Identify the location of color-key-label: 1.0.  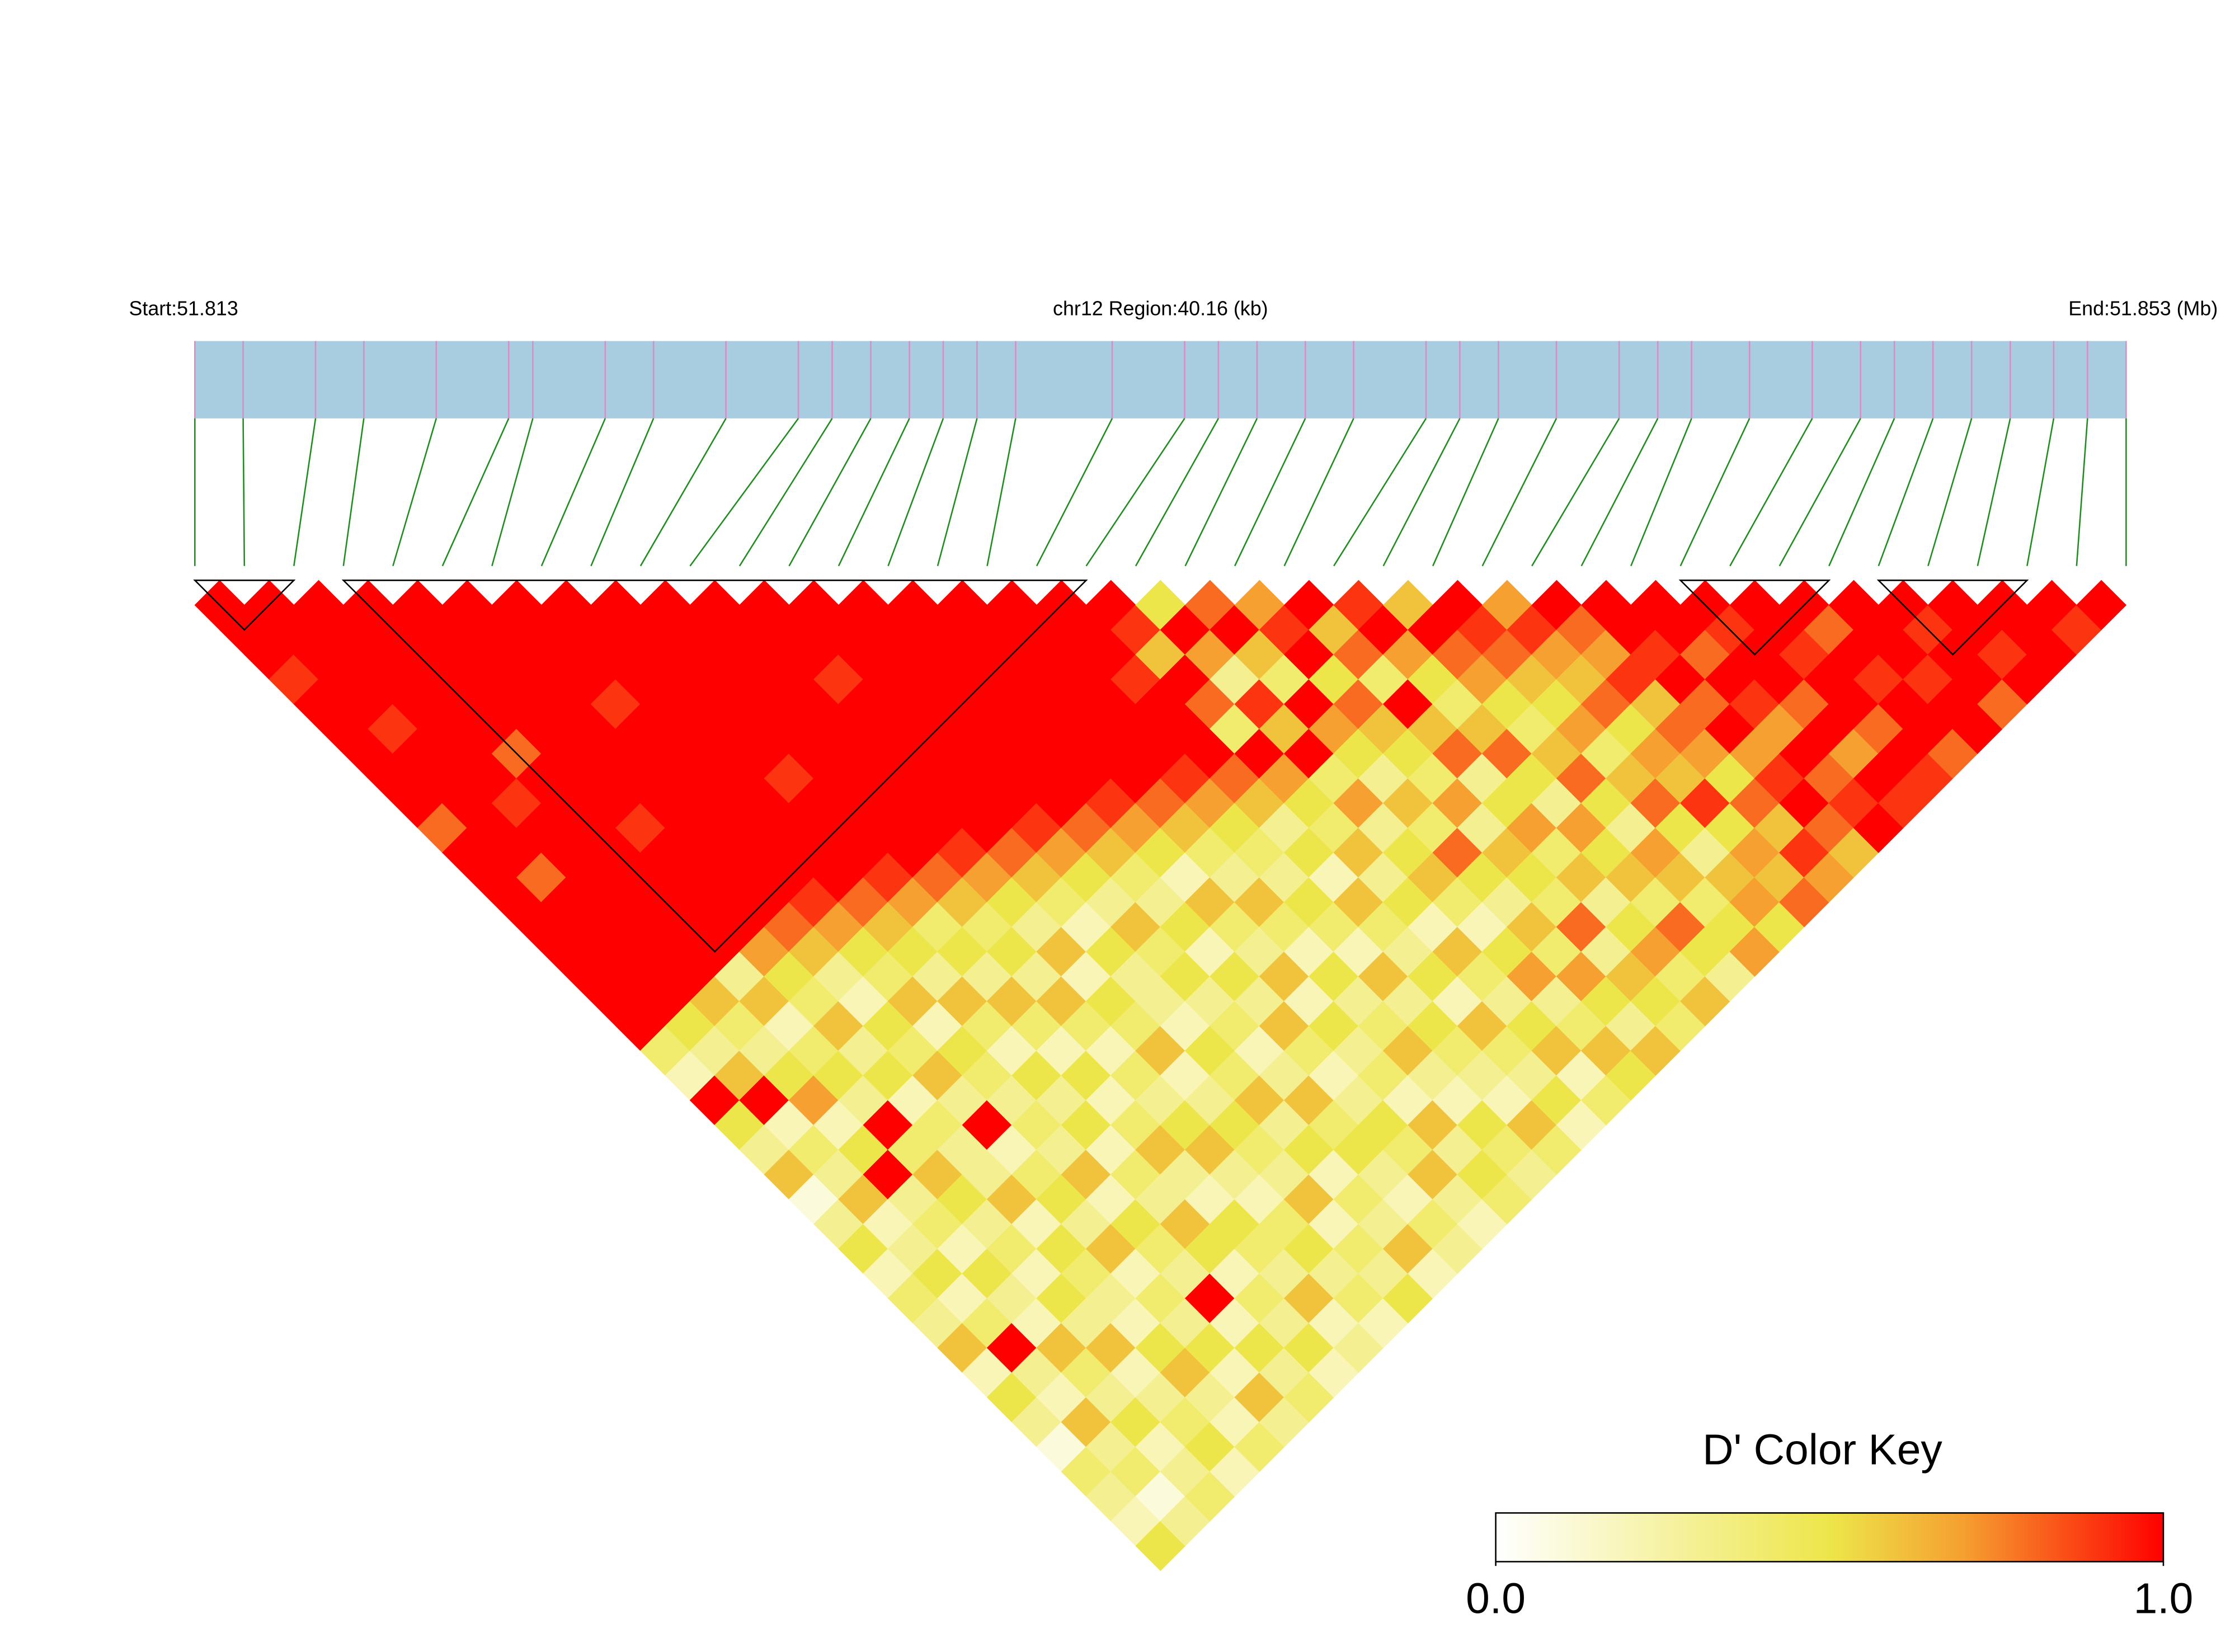
(2164, 1599).